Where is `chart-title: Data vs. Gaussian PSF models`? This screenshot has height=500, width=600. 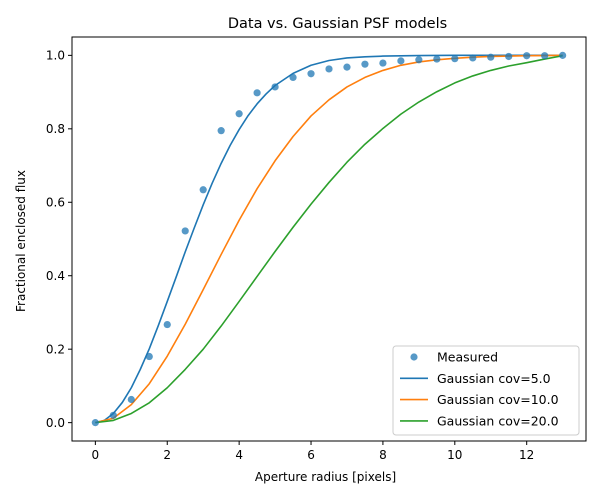 chart-title: Data vs. Gaussian PSF models is located at coordinates (337, 24).